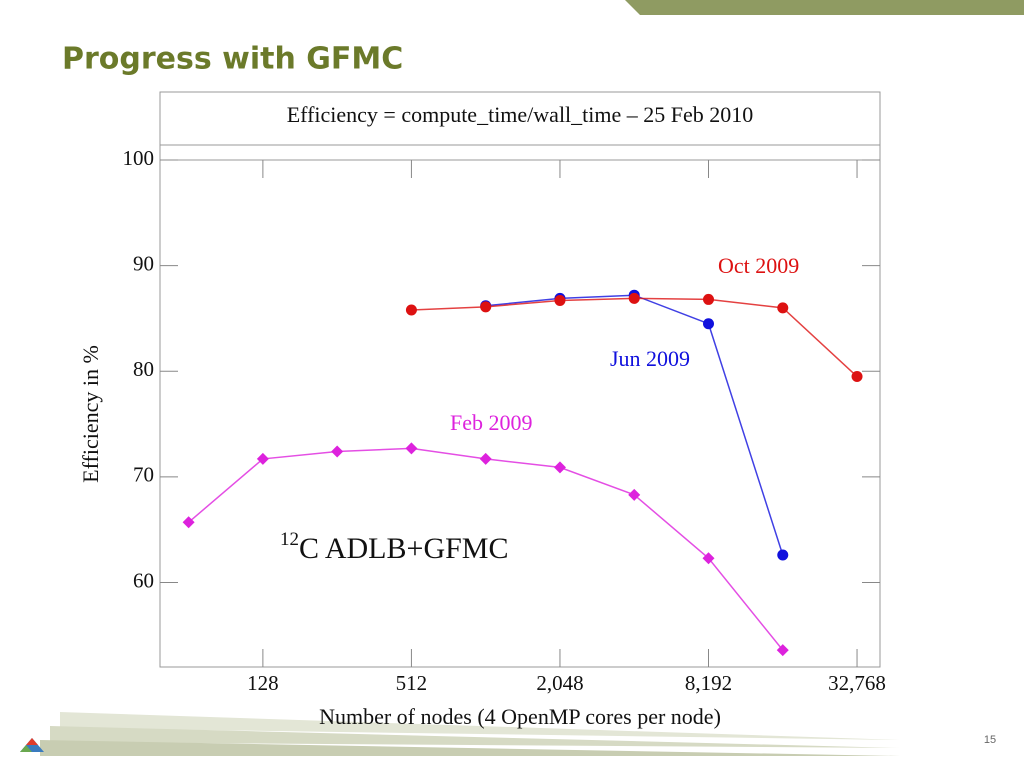 This screenshot has height=773, width=1024. What do you see at coordinates (143, 369) in the screenshot?
I see `y-tick-label: 80` at bounding box center [143, 369].